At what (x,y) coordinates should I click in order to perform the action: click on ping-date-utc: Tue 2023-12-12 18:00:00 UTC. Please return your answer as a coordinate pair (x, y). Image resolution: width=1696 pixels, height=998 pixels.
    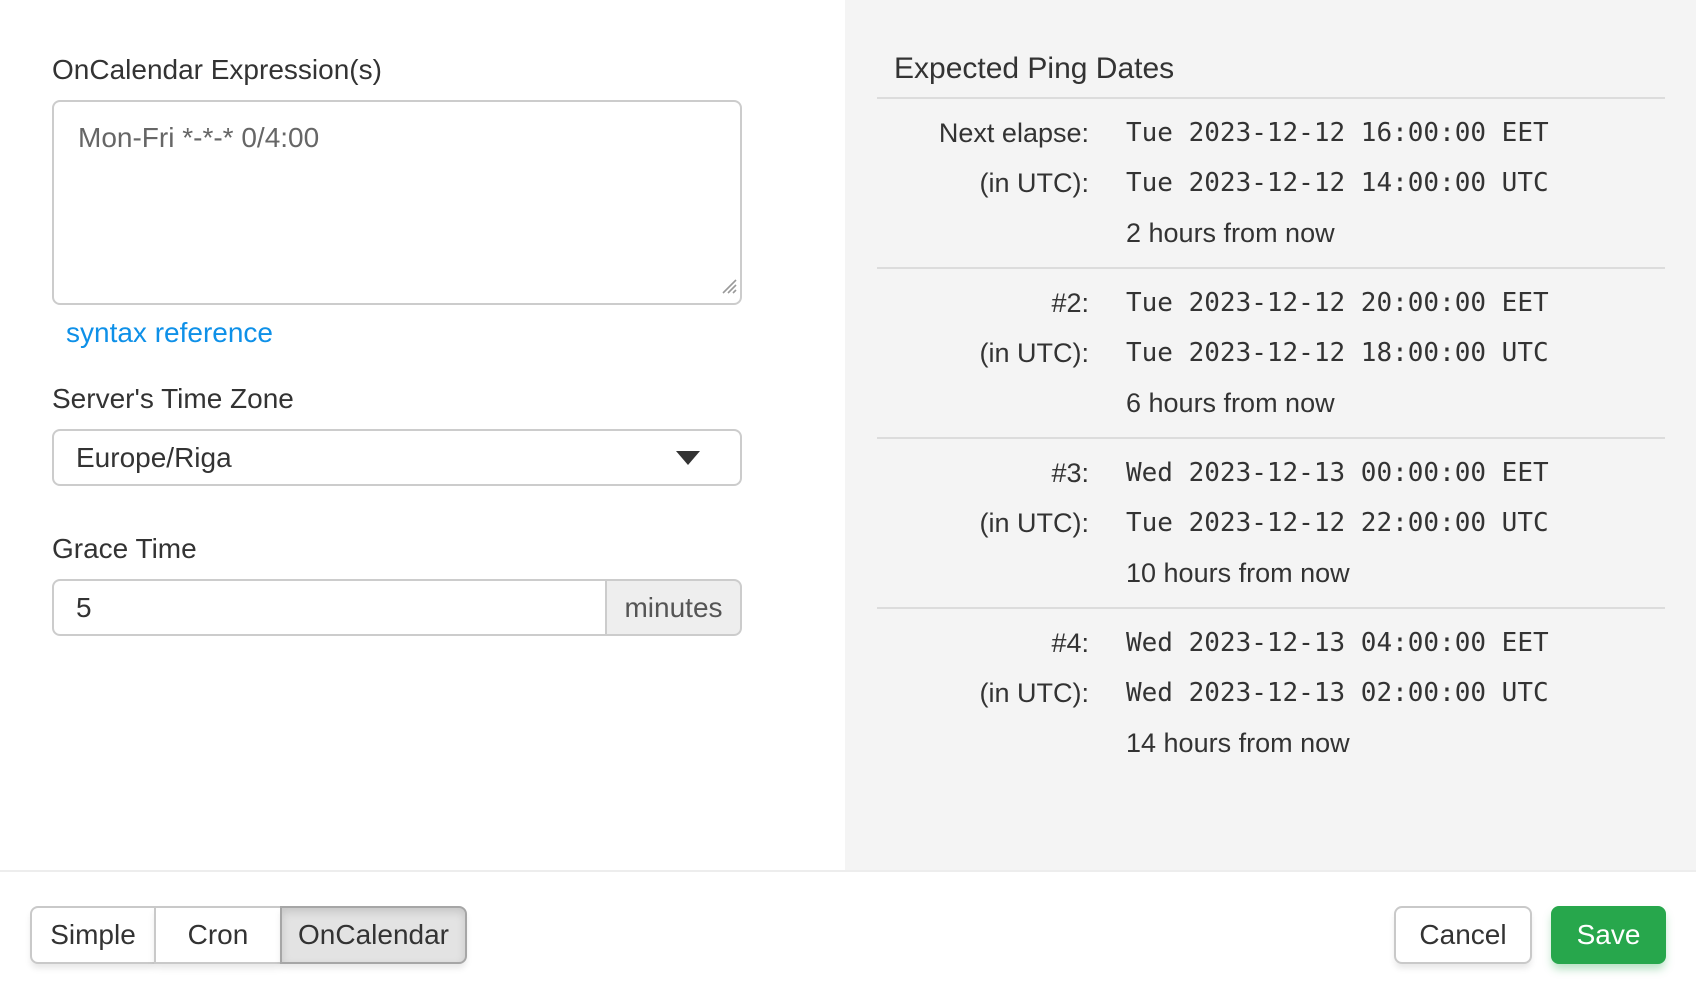
    Looking at the image, I should click on (1337, 353).